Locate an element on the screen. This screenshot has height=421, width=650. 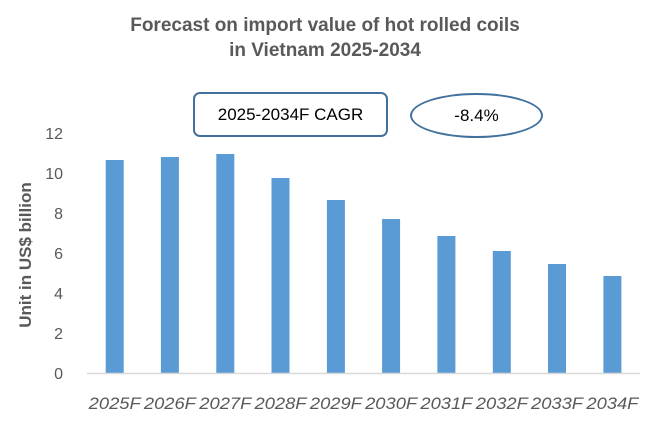
x-tick-label: 2026F is located at coordinates (170, 403).